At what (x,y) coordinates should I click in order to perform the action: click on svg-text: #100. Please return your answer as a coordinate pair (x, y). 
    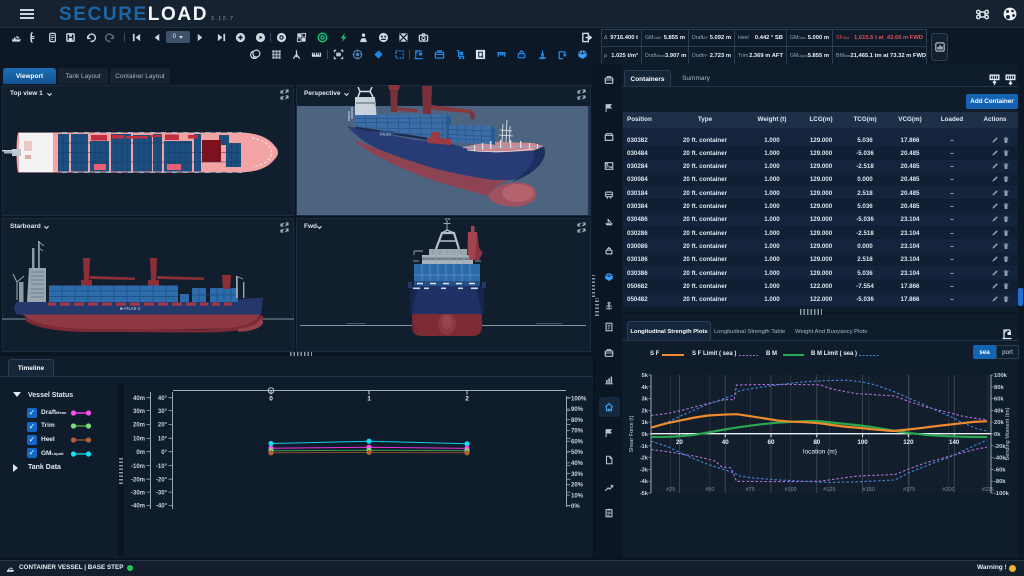
    Looking at the image, I should click on (790, 490).